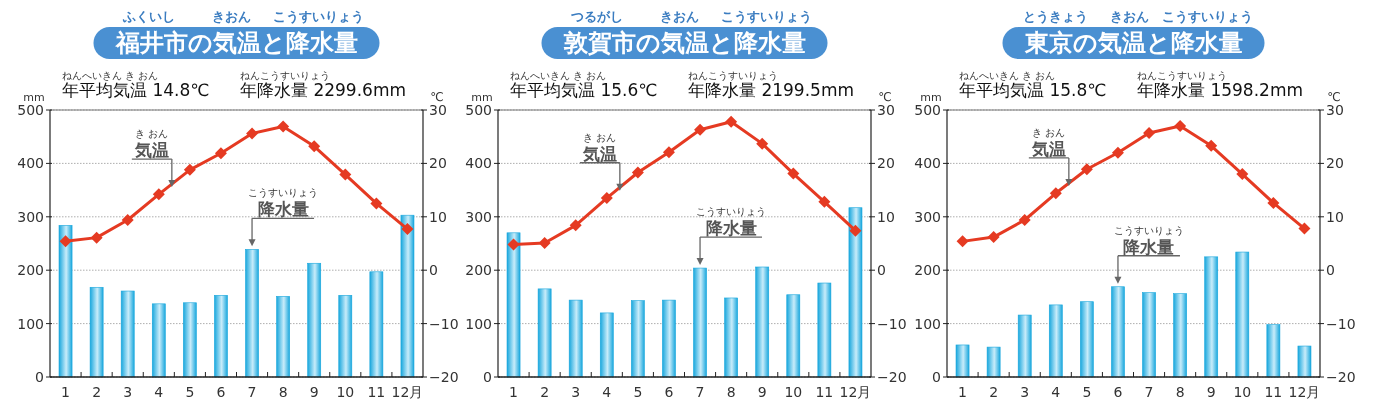 This screenshot has width=1374, height=405. Describe the element at coordinates (482, 97) in the screenshot. I see `y-axis-title: mm` at that location.